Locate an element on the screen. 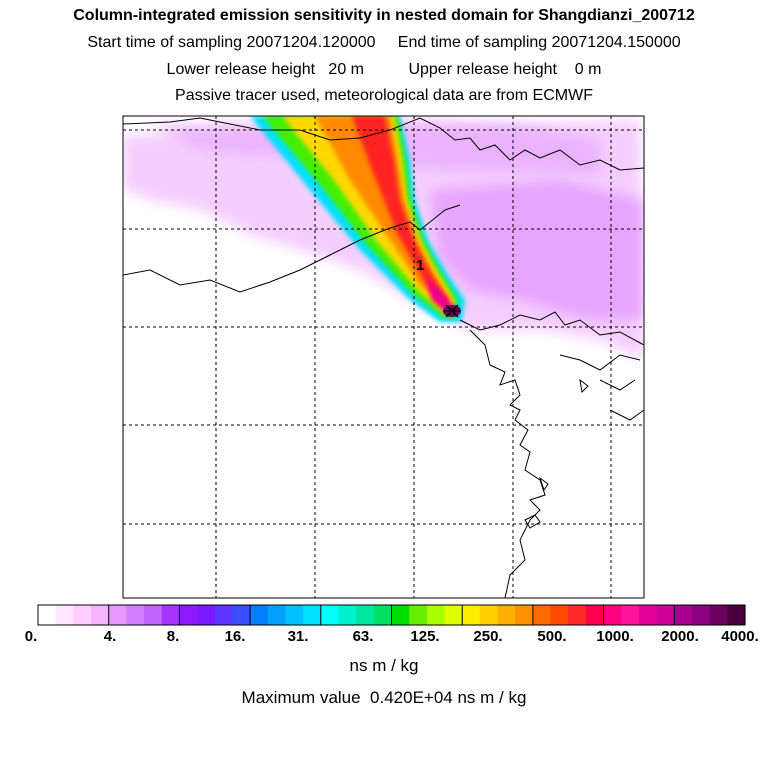 This screenshot has width=768, height=768. coastline-east is located at coordinates (507, 463).